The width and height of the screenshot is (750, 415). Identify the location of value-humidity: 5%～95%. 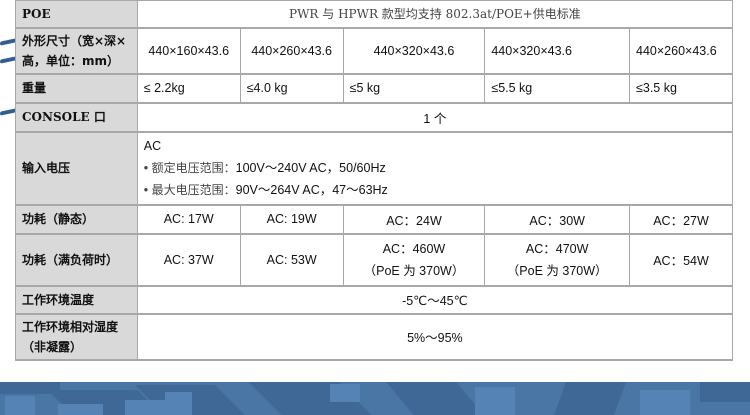
(435, 336).